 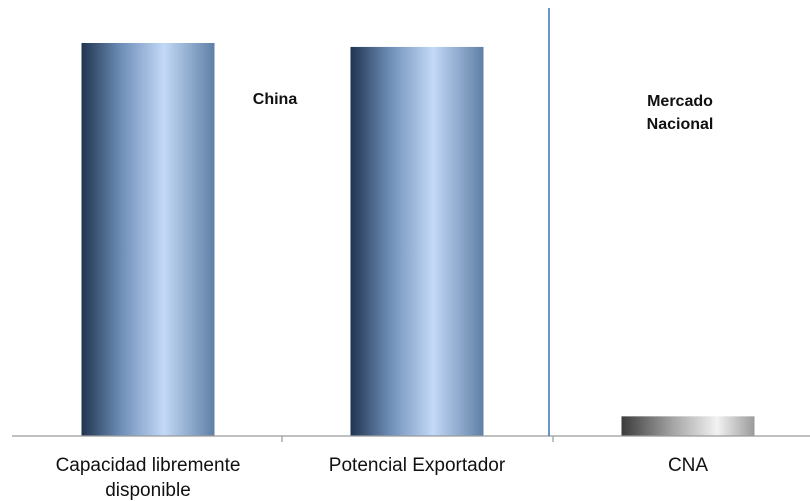 I want to click on annotation-mercado-line2: Nacional, so click(x=680, y=124).